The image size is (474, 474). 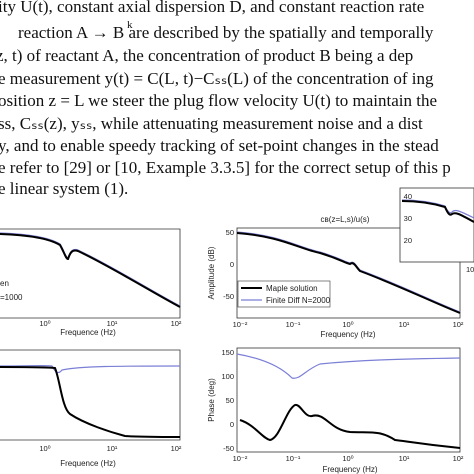 I want to click on arrow-label: k, so click(x=130, y=25).